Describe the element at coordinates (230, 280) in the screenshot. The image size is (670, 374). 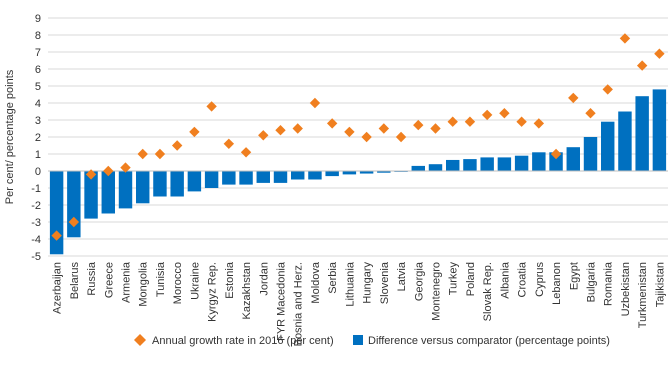
I see `x-tick-label: Estonia` at that location.